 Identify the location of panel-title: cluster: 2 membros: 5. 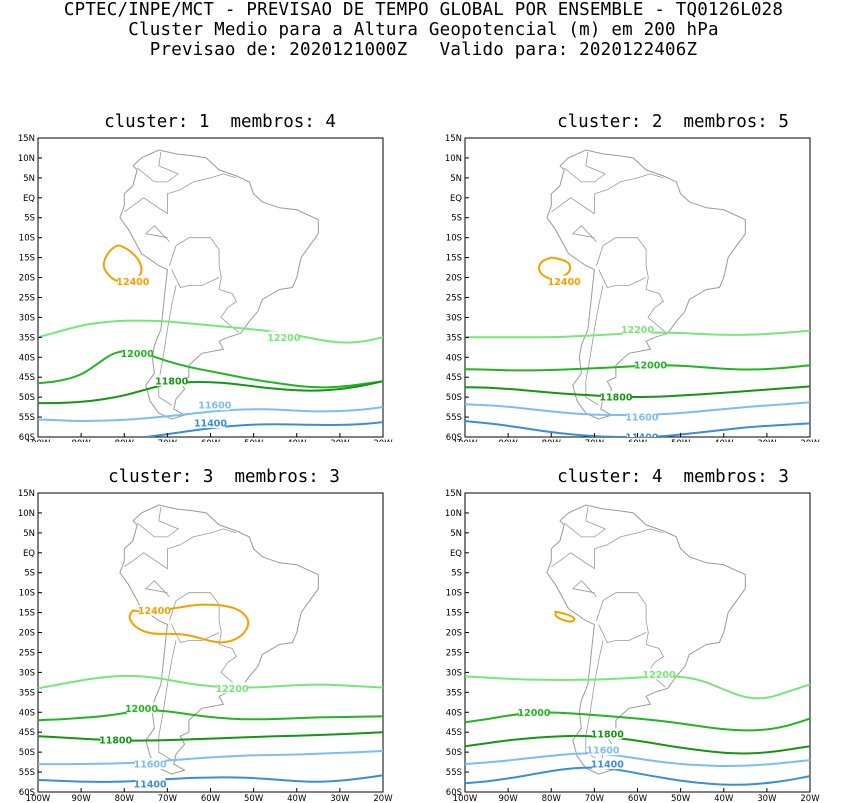
(673, 122).